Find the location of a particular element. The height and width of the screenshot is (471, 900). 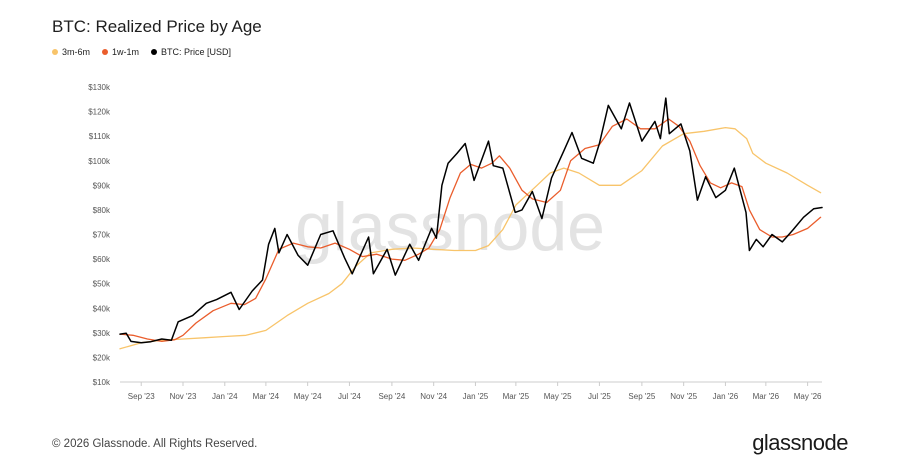

watermark-logo: glassnode is located at coordinates (450, 227).